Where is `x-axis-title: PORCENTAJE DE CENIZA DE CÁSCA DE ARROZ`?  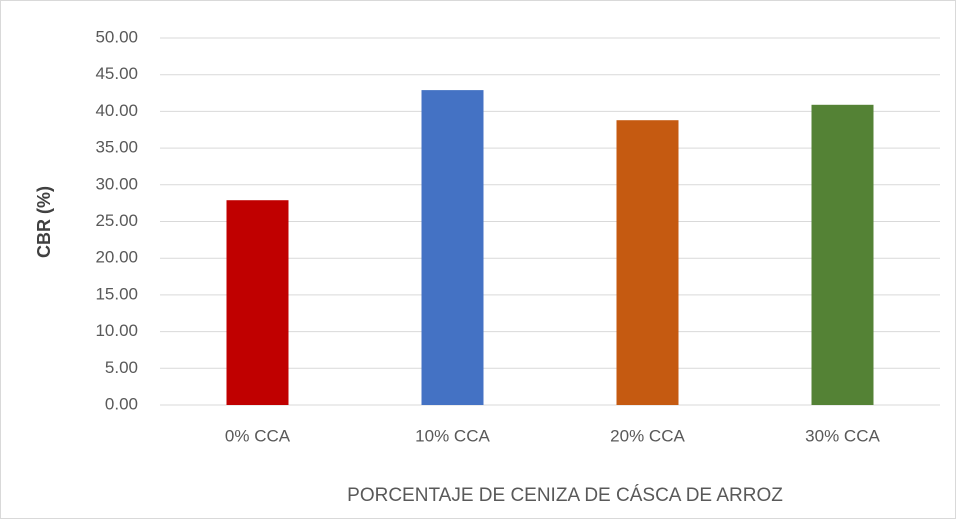 x-axis-title: PORCENTAJE DE CENIZA DE CÁSCA DE ARROZ is located at coordinates (565, 495).